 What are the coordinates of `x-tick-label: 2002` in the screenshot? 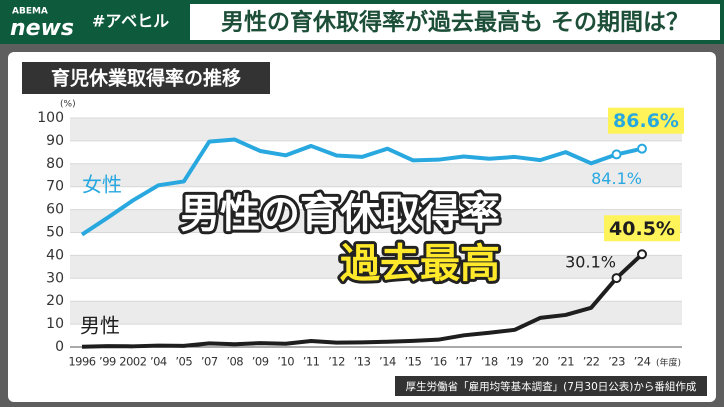 It's located at (132, 362).